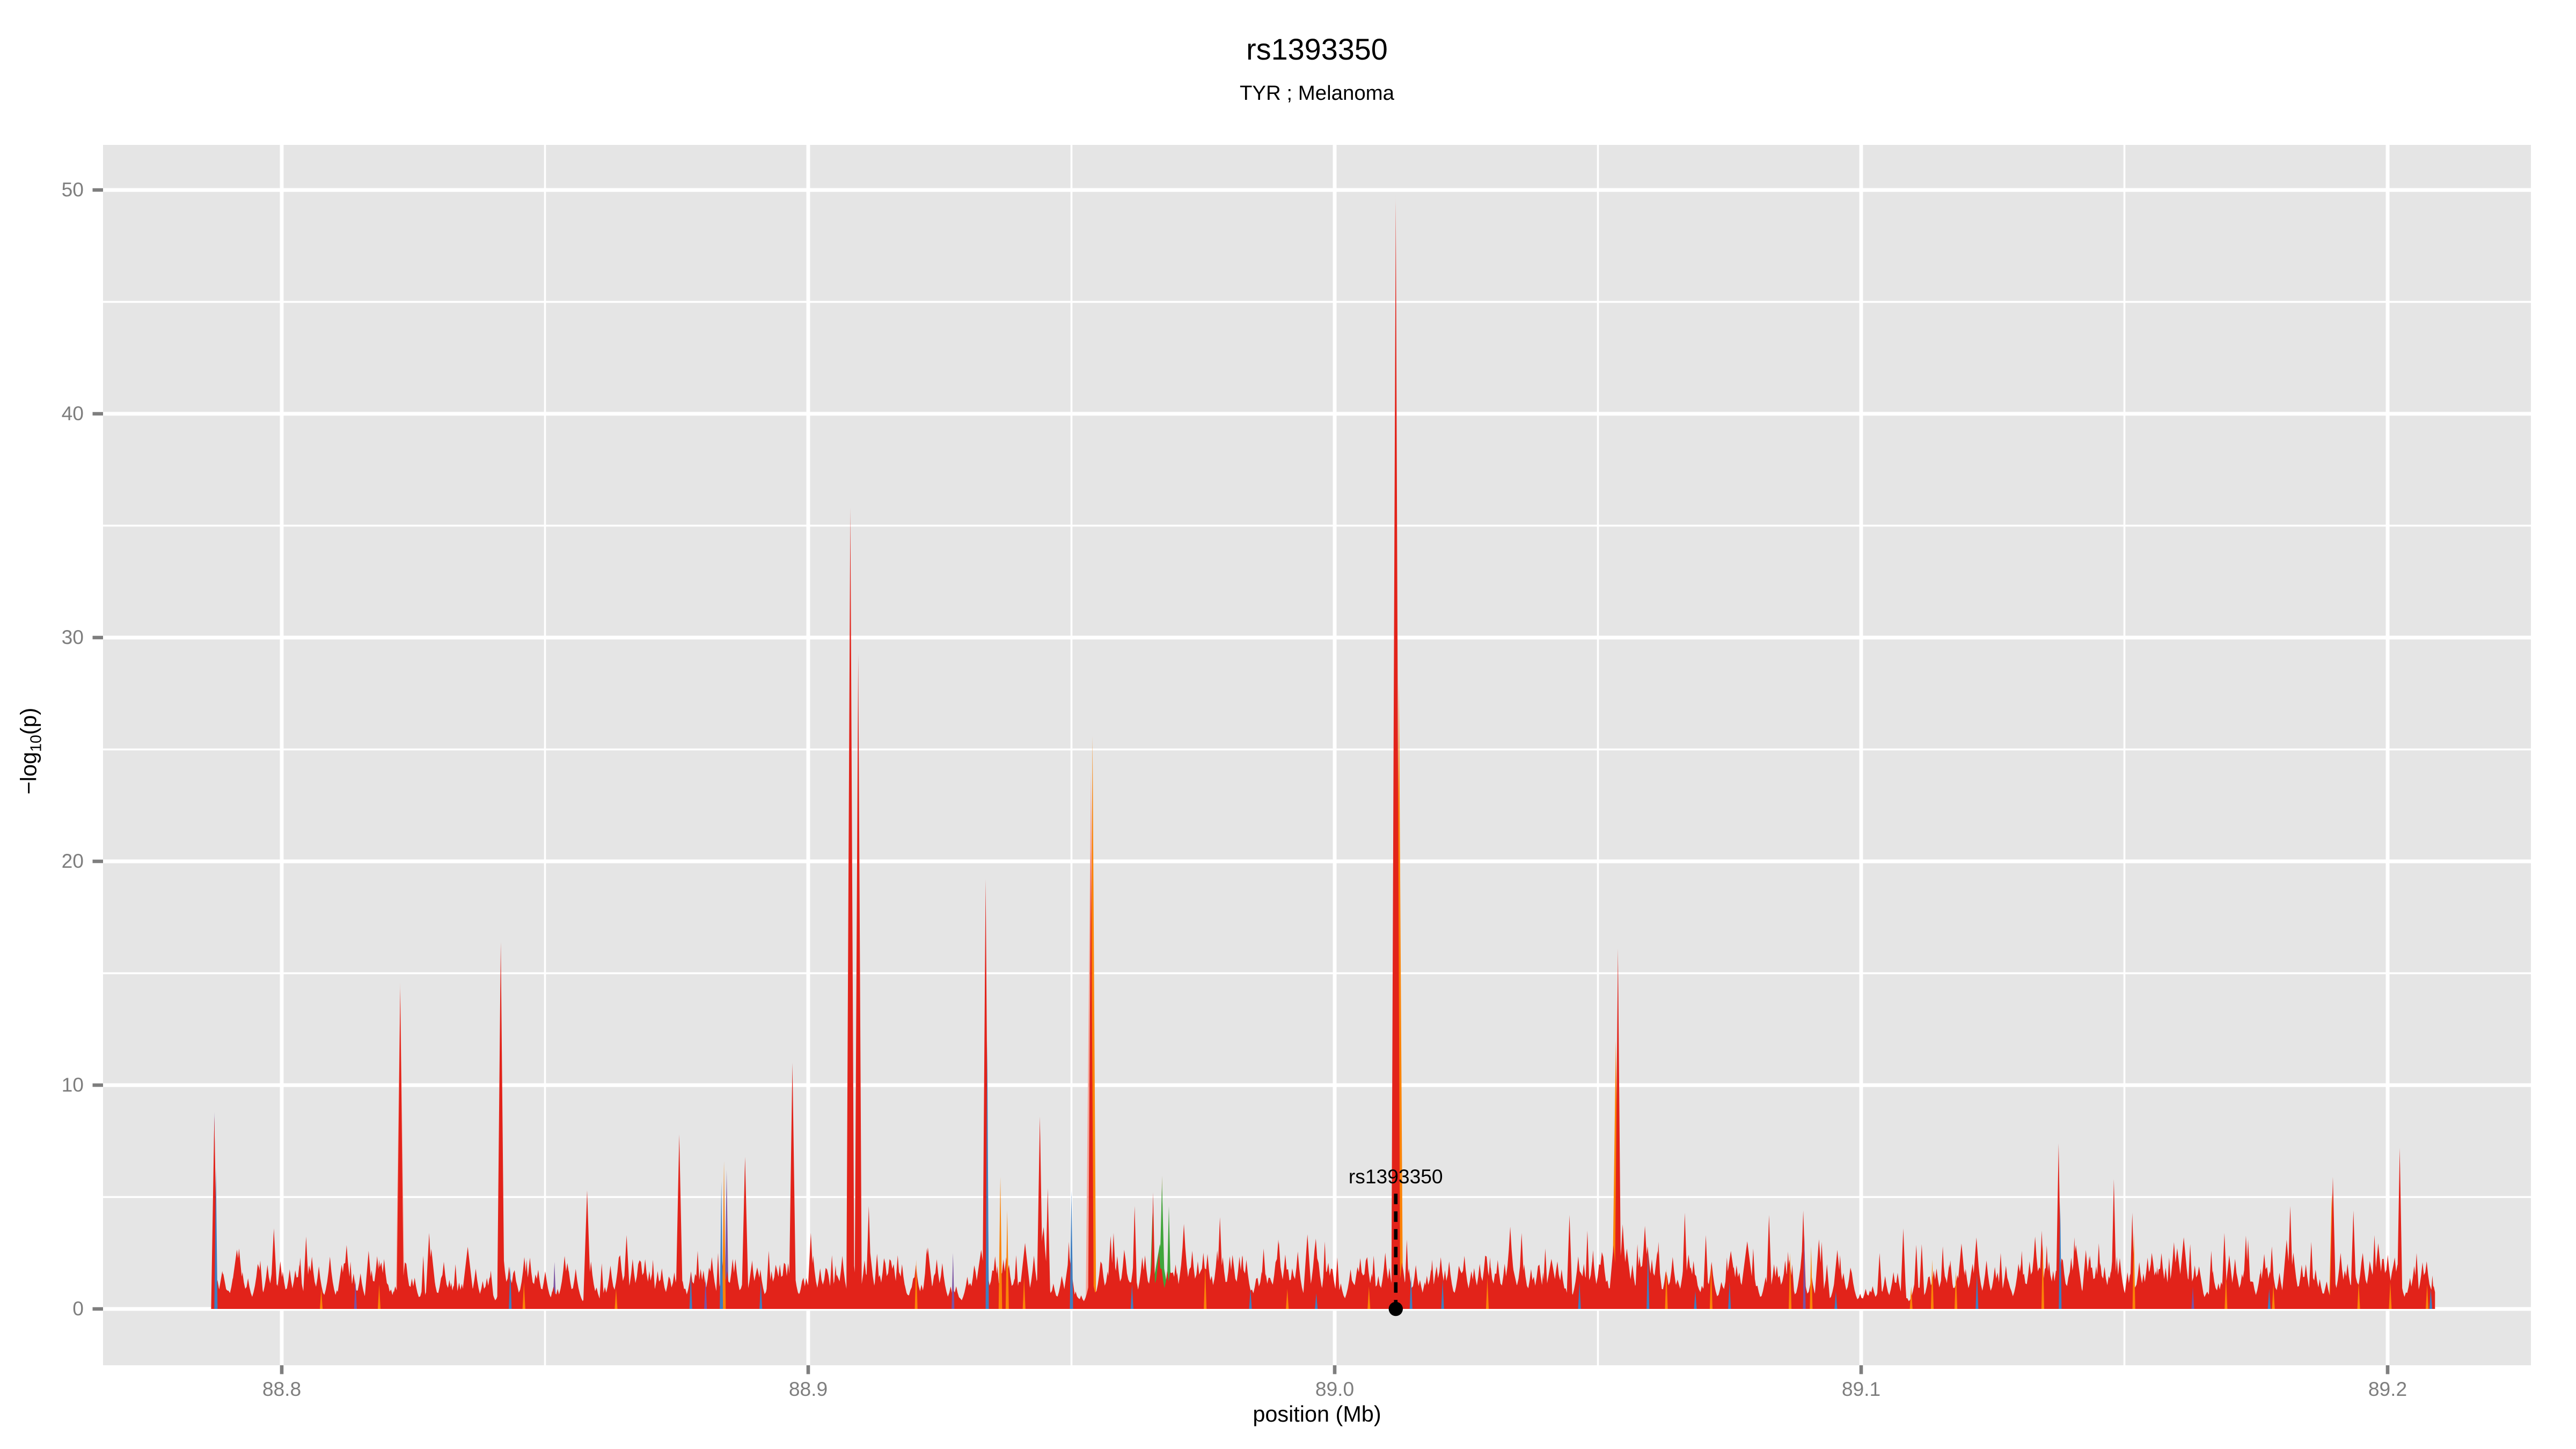  I want to click on snp-point-marker, so click(1395, 1308).